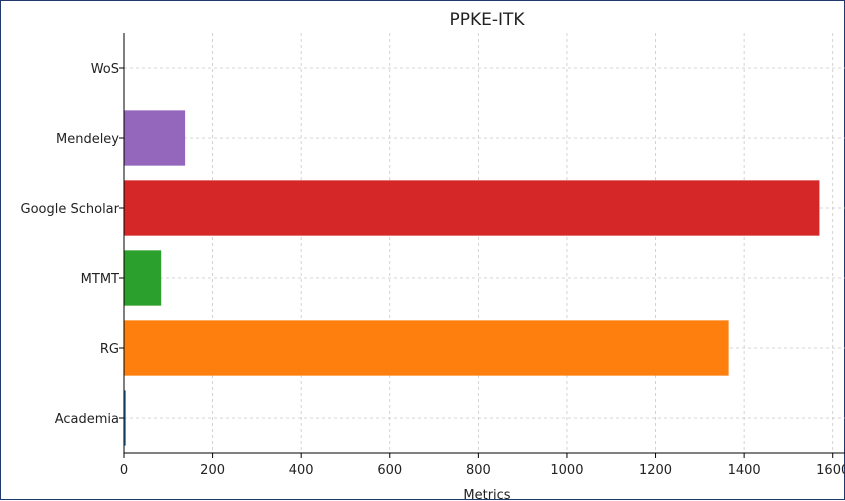 The image size is (845, 501). Describe the element at coordinates (301, 470) in the screenshot. I see `x-tick-label: 400` at that location.